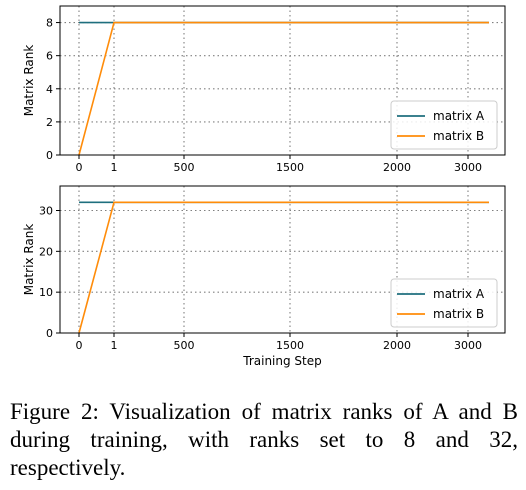 Image resolution: width=526 pixels, height=490 pixels. I want to click on y-tick-label: 8, so click(49, 23).